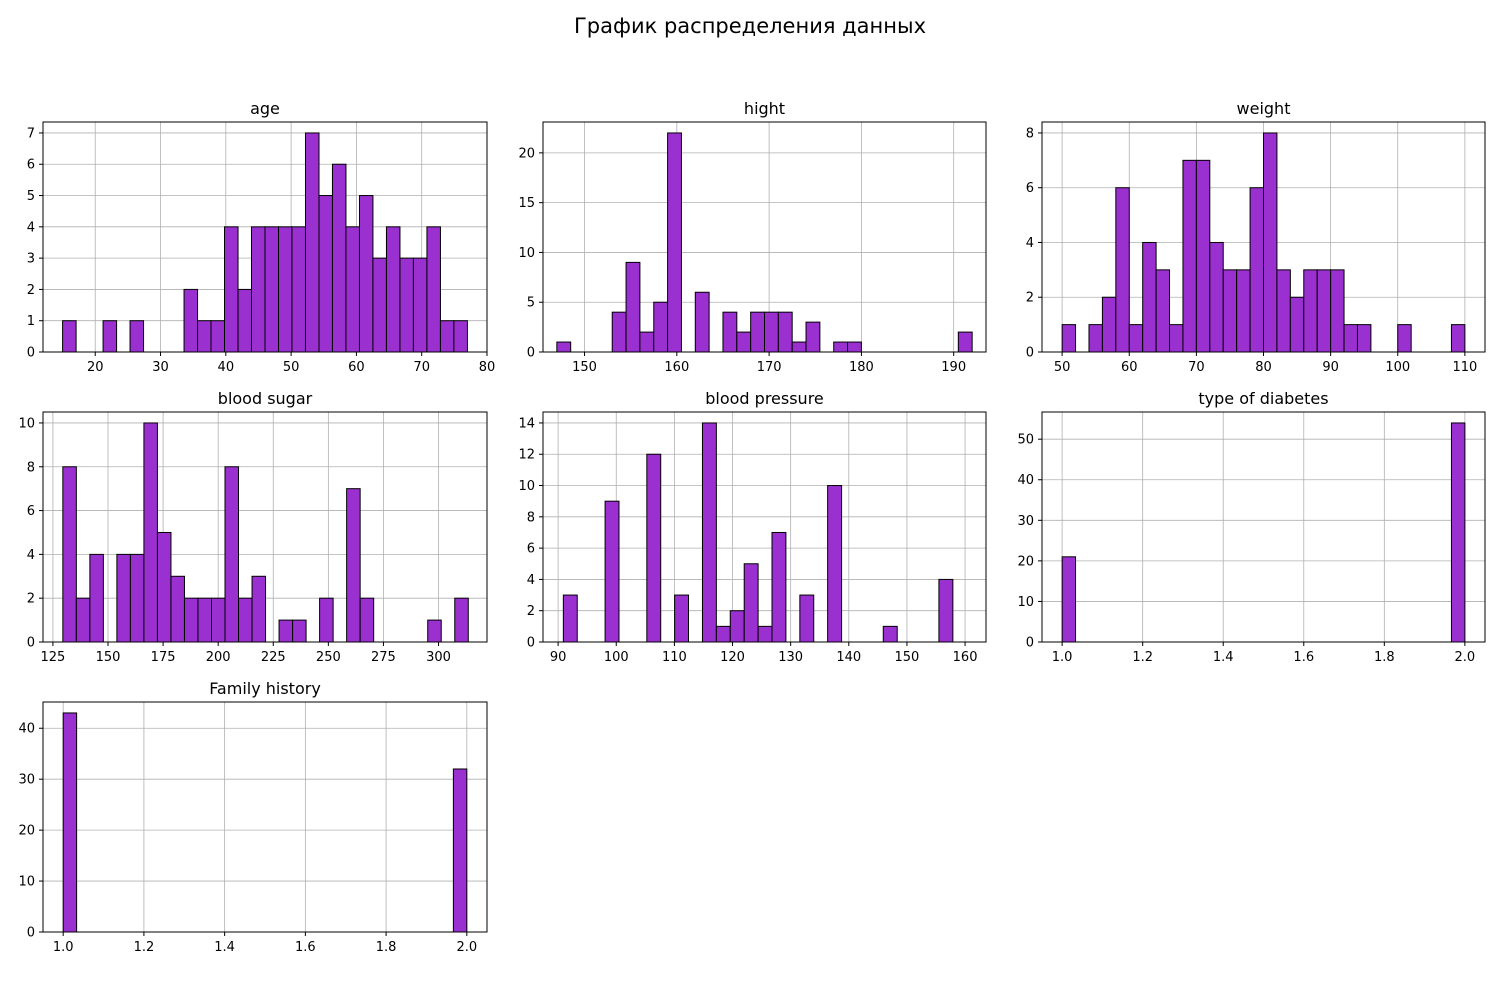 This screenshot has height=1000, width=1500. Describe the element at coordinates (160, 367) in the screenshot. I see `x-tick-label: 30` at that location.